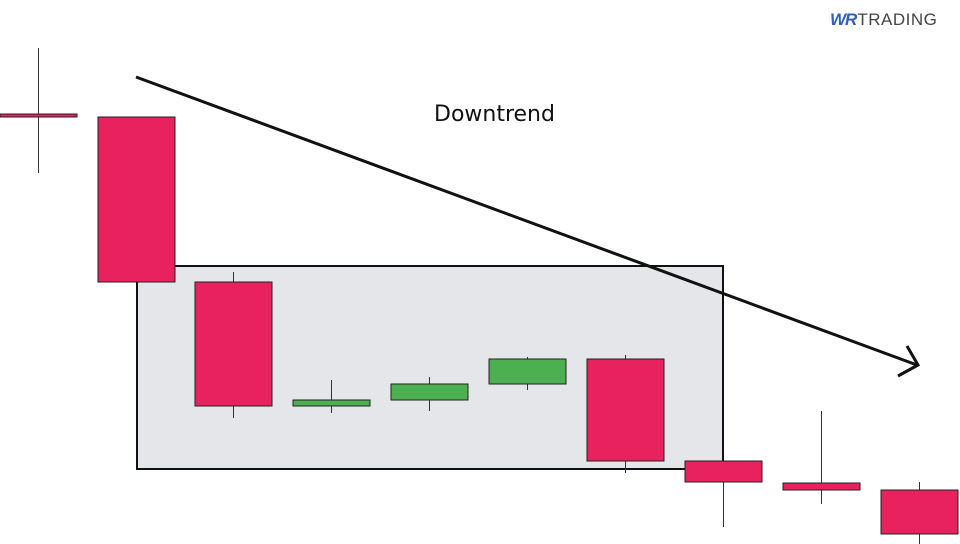  Describe the element at coordinates (897, 19) in the screenshot. I see `logo-text: TRADING` at that location.